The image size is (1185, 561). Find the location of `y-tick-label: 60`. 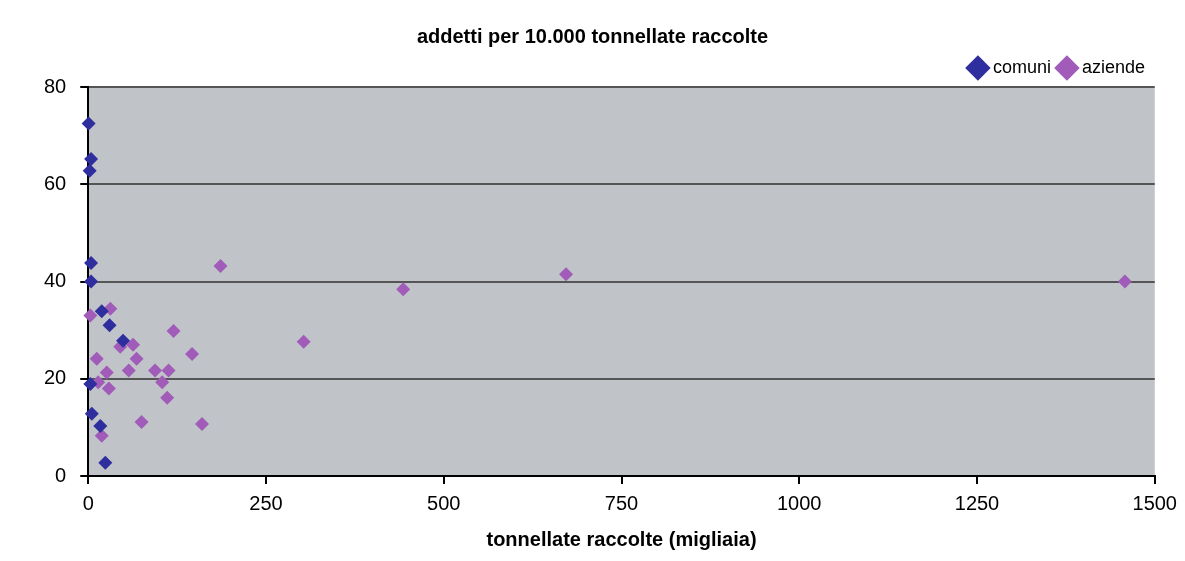

y-tick-label: 60 is located at coordinates (55, 182).